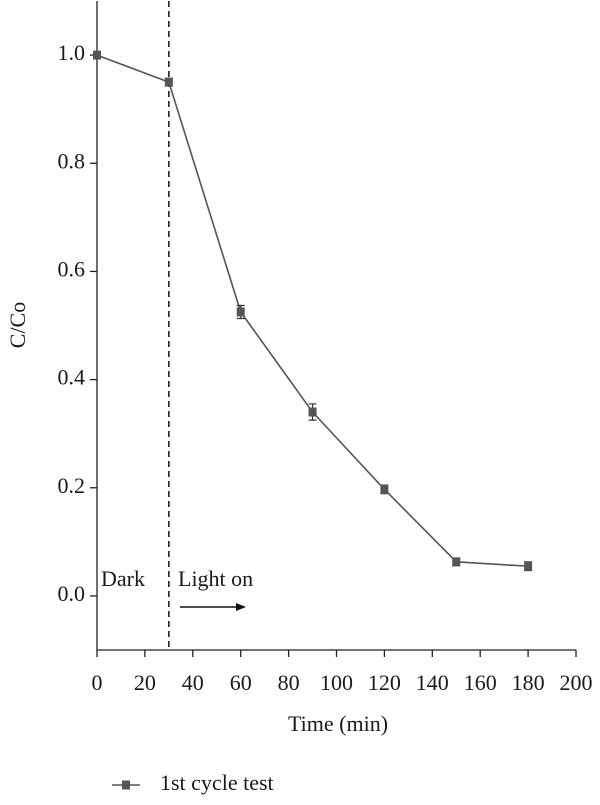 The image size is (600, 805). What do you see at coordinates (289, 682) in the screenshot?
I see `x-tick-label: 80` at bounding box center [289, 682].